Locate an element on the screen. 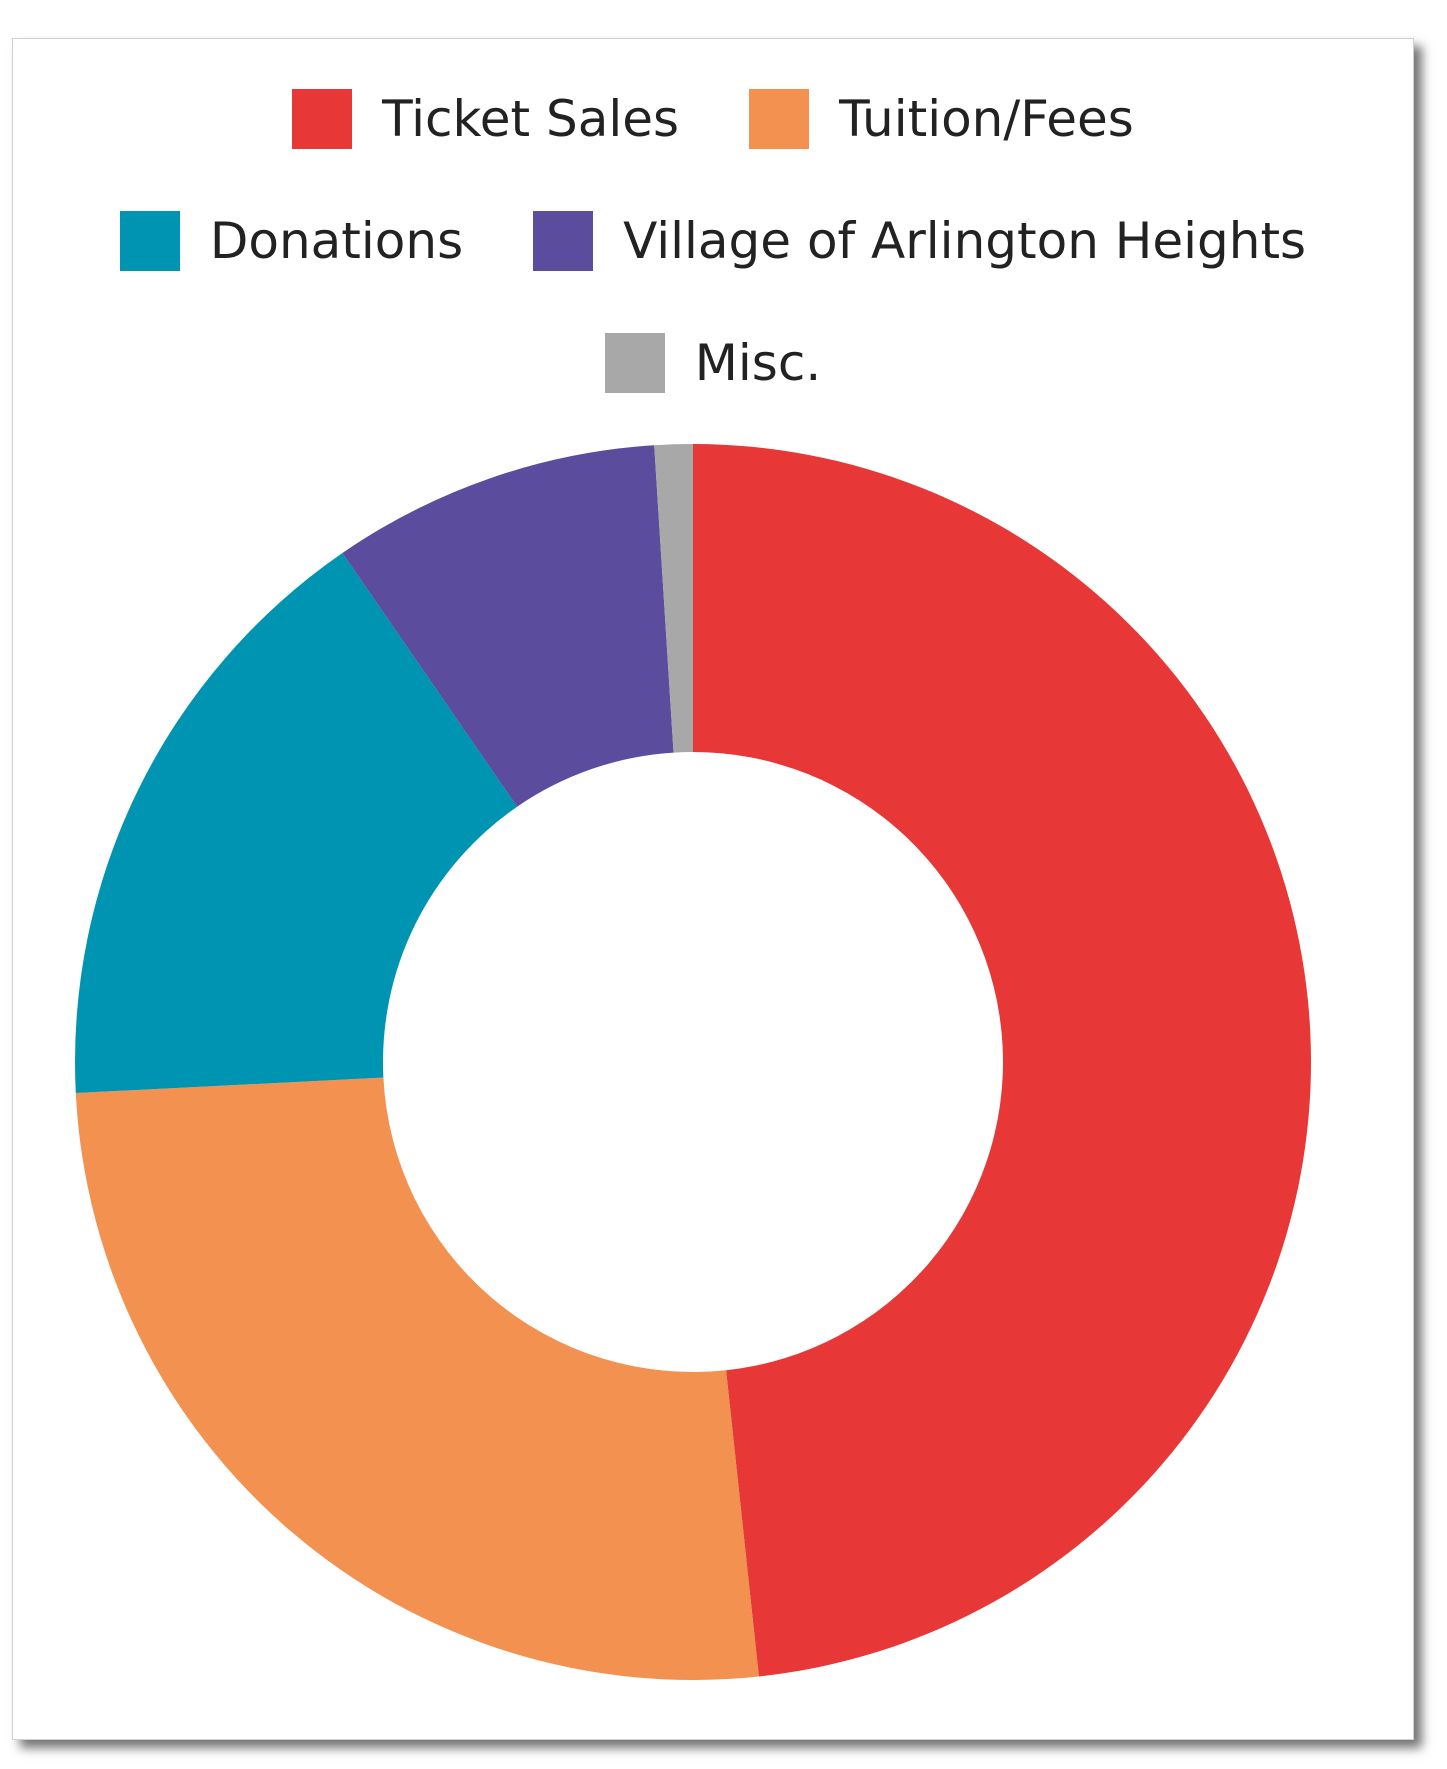  donut-slice-donations is located at coordinates (296, 823).